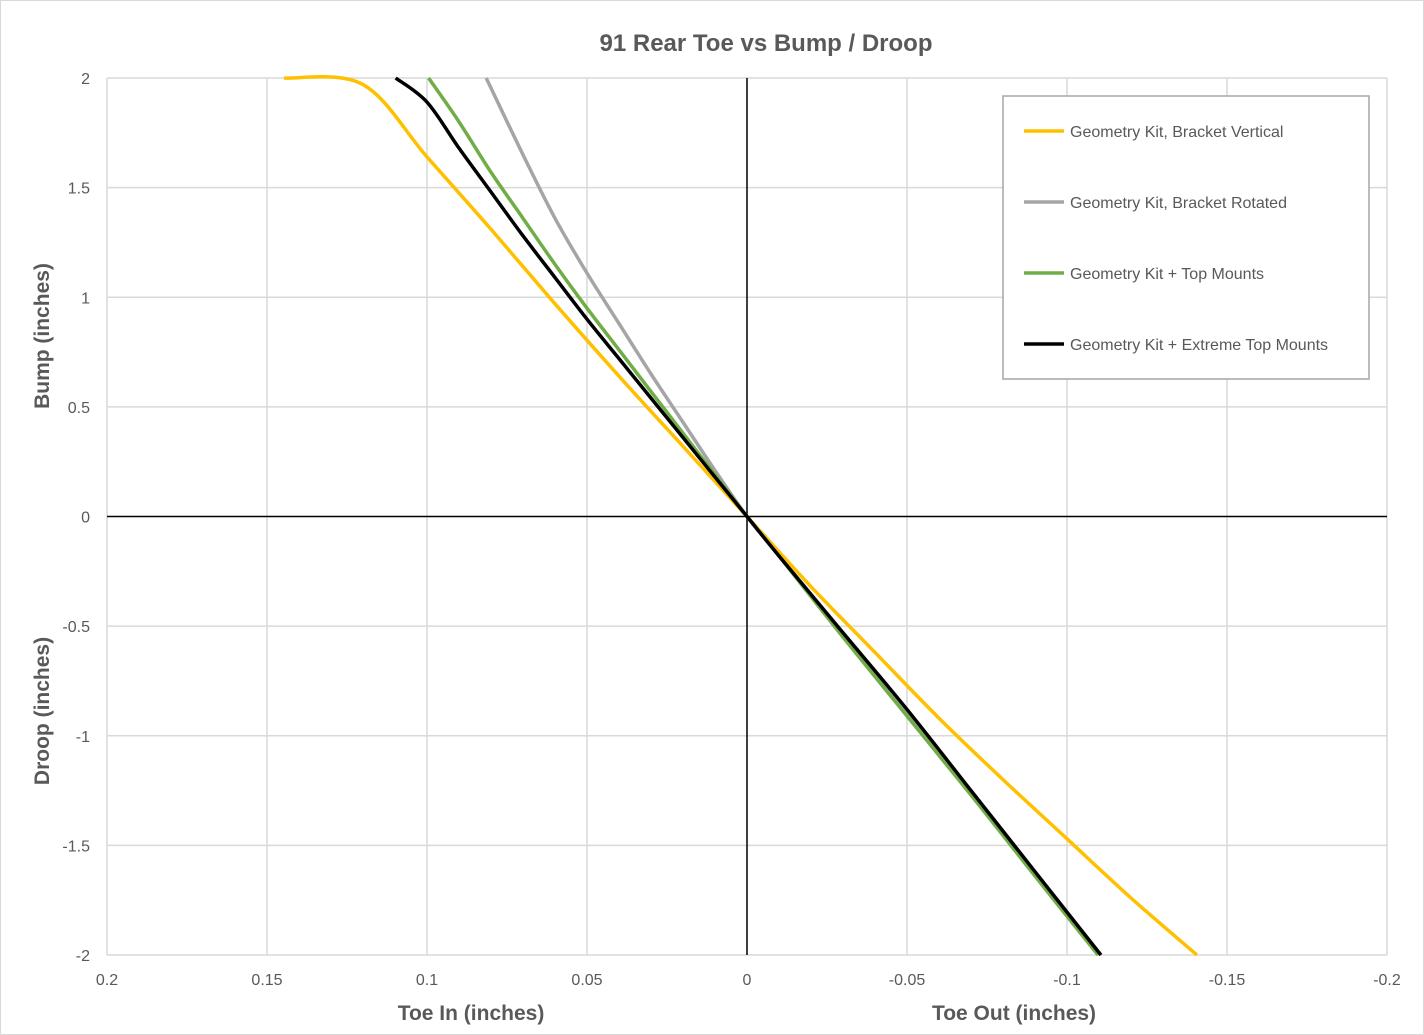 This screenshot has height=1035, width=1424. Describe the element at coordinates (766, 43) in the screenshot. I see `chart-title: 91 Rear Toe vs Bump / Droop` at that location.